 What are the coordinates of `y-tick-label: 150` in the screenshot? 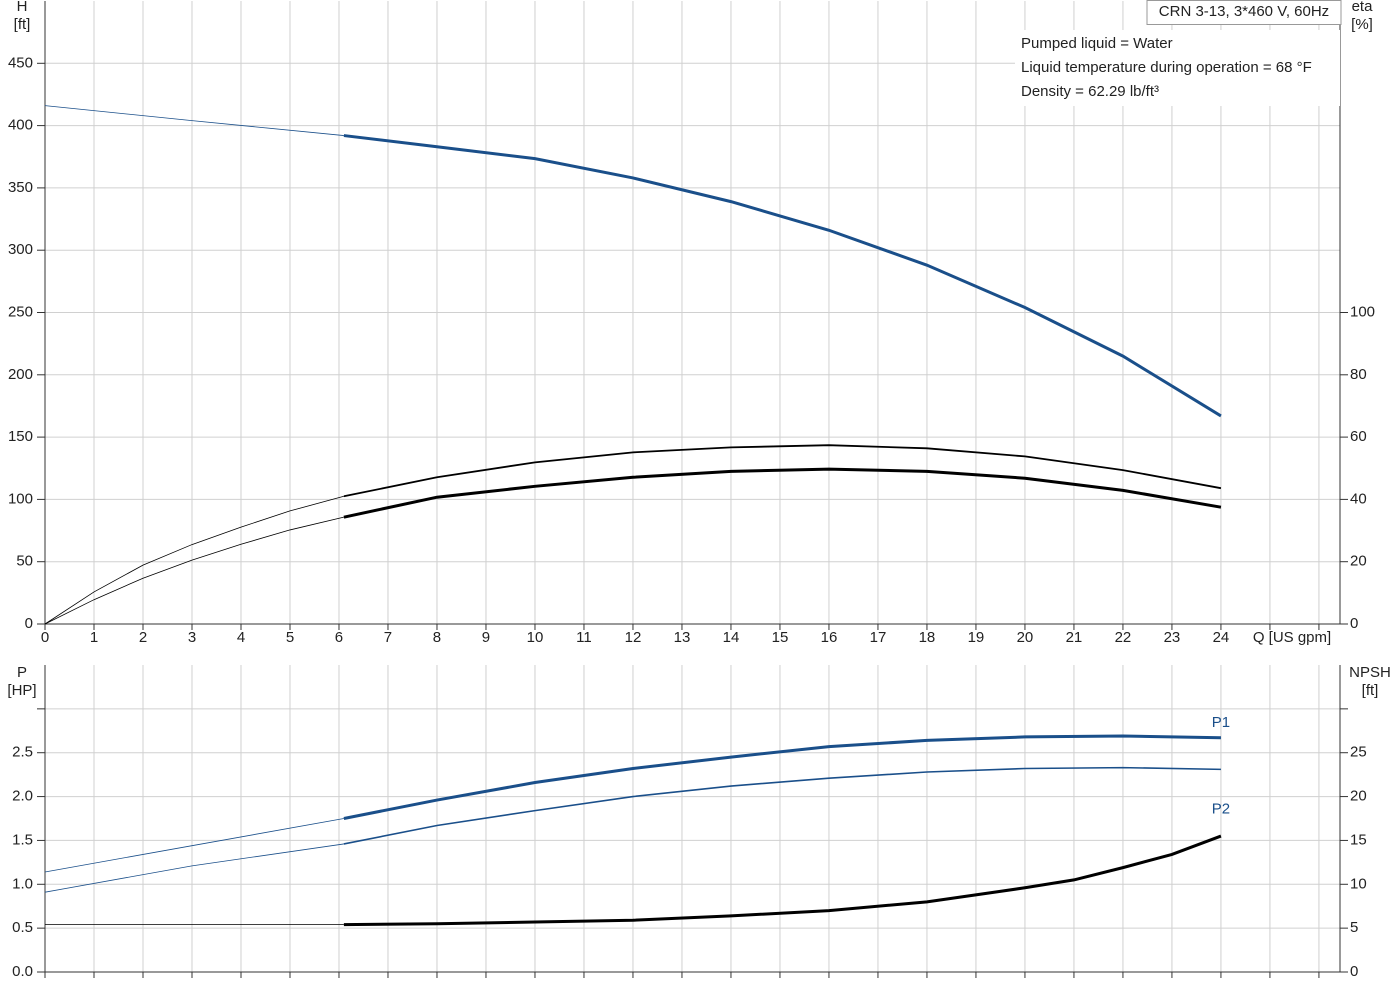 It's located at (20, 436).